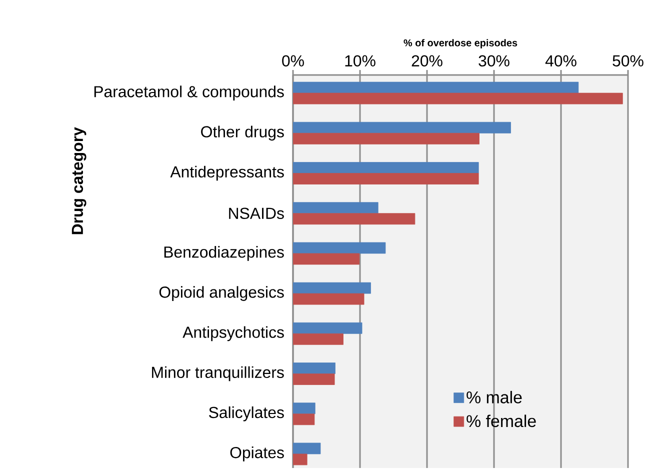 The height and width of the screenshot is (469, 660). I want to click on y-tick-label: Paracetamol & compounds, so click(189, 93).